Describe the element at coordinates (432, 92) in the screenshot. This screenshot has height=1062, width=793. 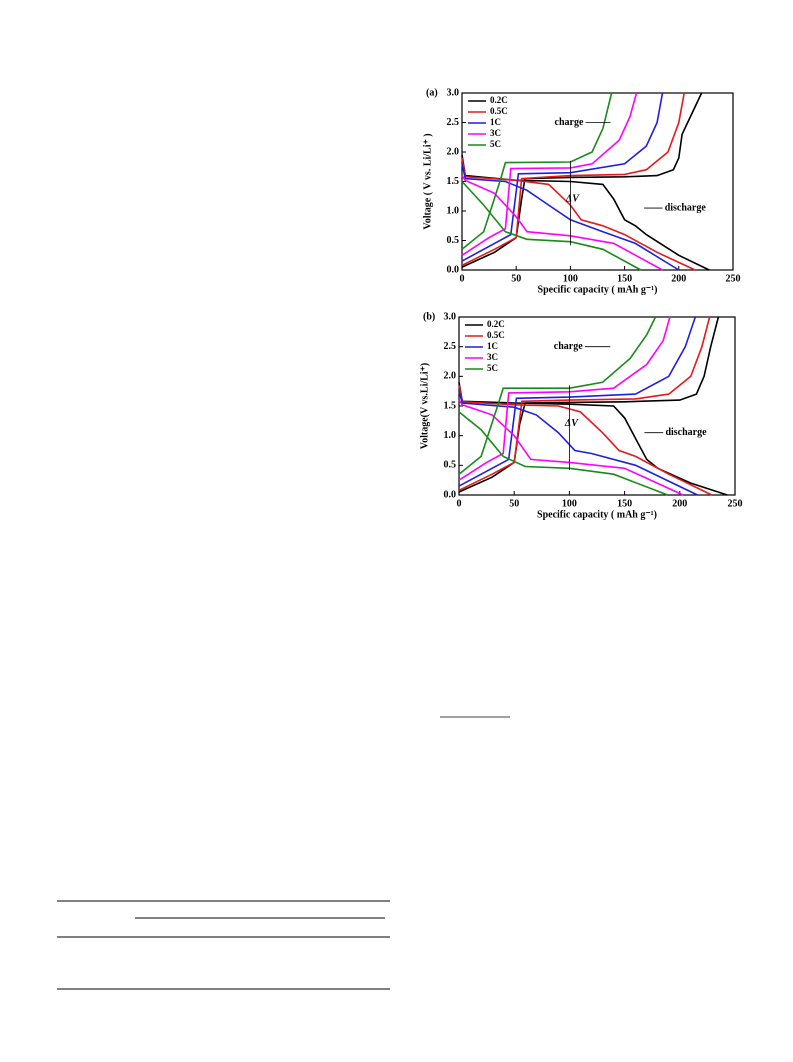
I see `panel-label: (a)` at that location.